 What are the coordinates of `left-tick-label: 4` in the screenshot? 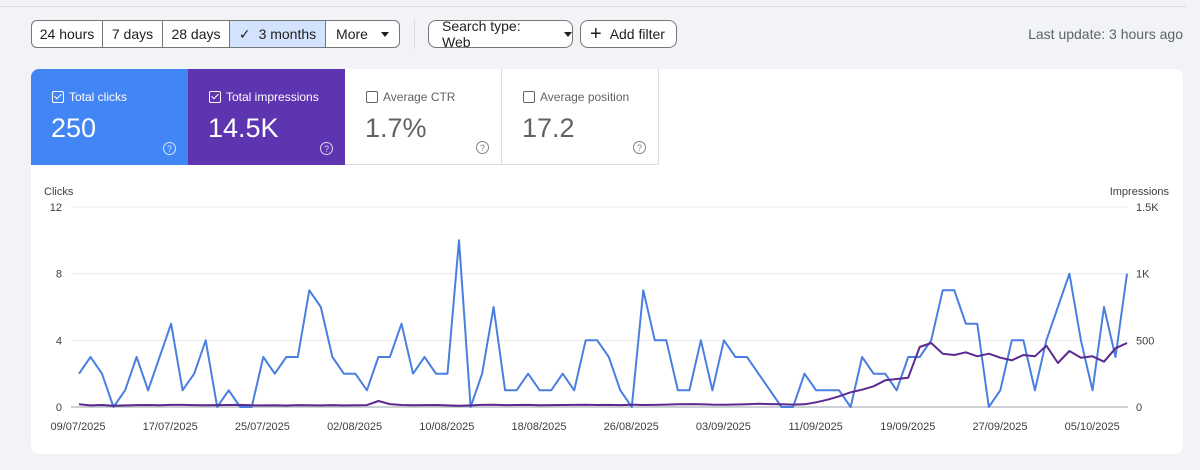 It's located at (59, 341).